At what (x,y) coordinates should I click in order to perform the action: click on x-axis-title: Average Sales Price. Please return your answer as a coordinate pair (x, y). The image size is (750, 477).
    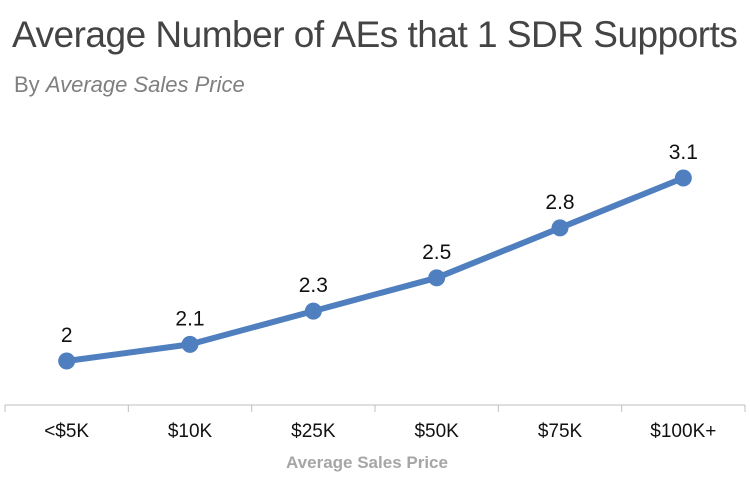
    Looking at the image, I should click on (367, 462).